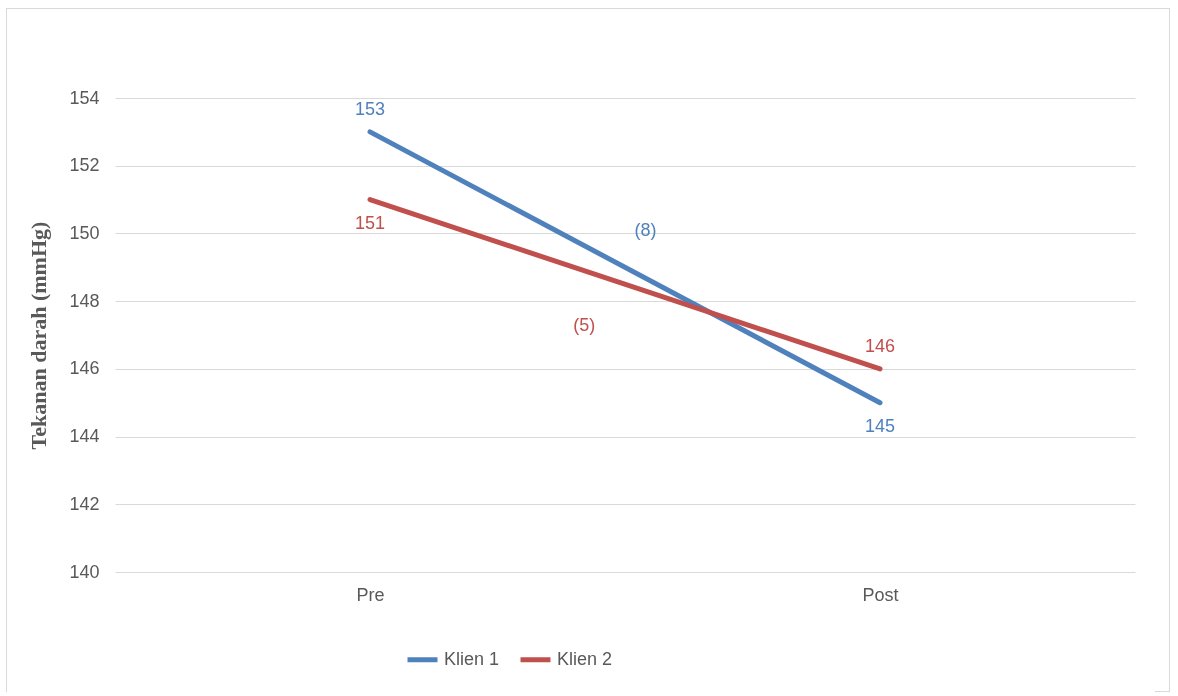  I want to click on y-tick-label: 150, so click(84, 232).